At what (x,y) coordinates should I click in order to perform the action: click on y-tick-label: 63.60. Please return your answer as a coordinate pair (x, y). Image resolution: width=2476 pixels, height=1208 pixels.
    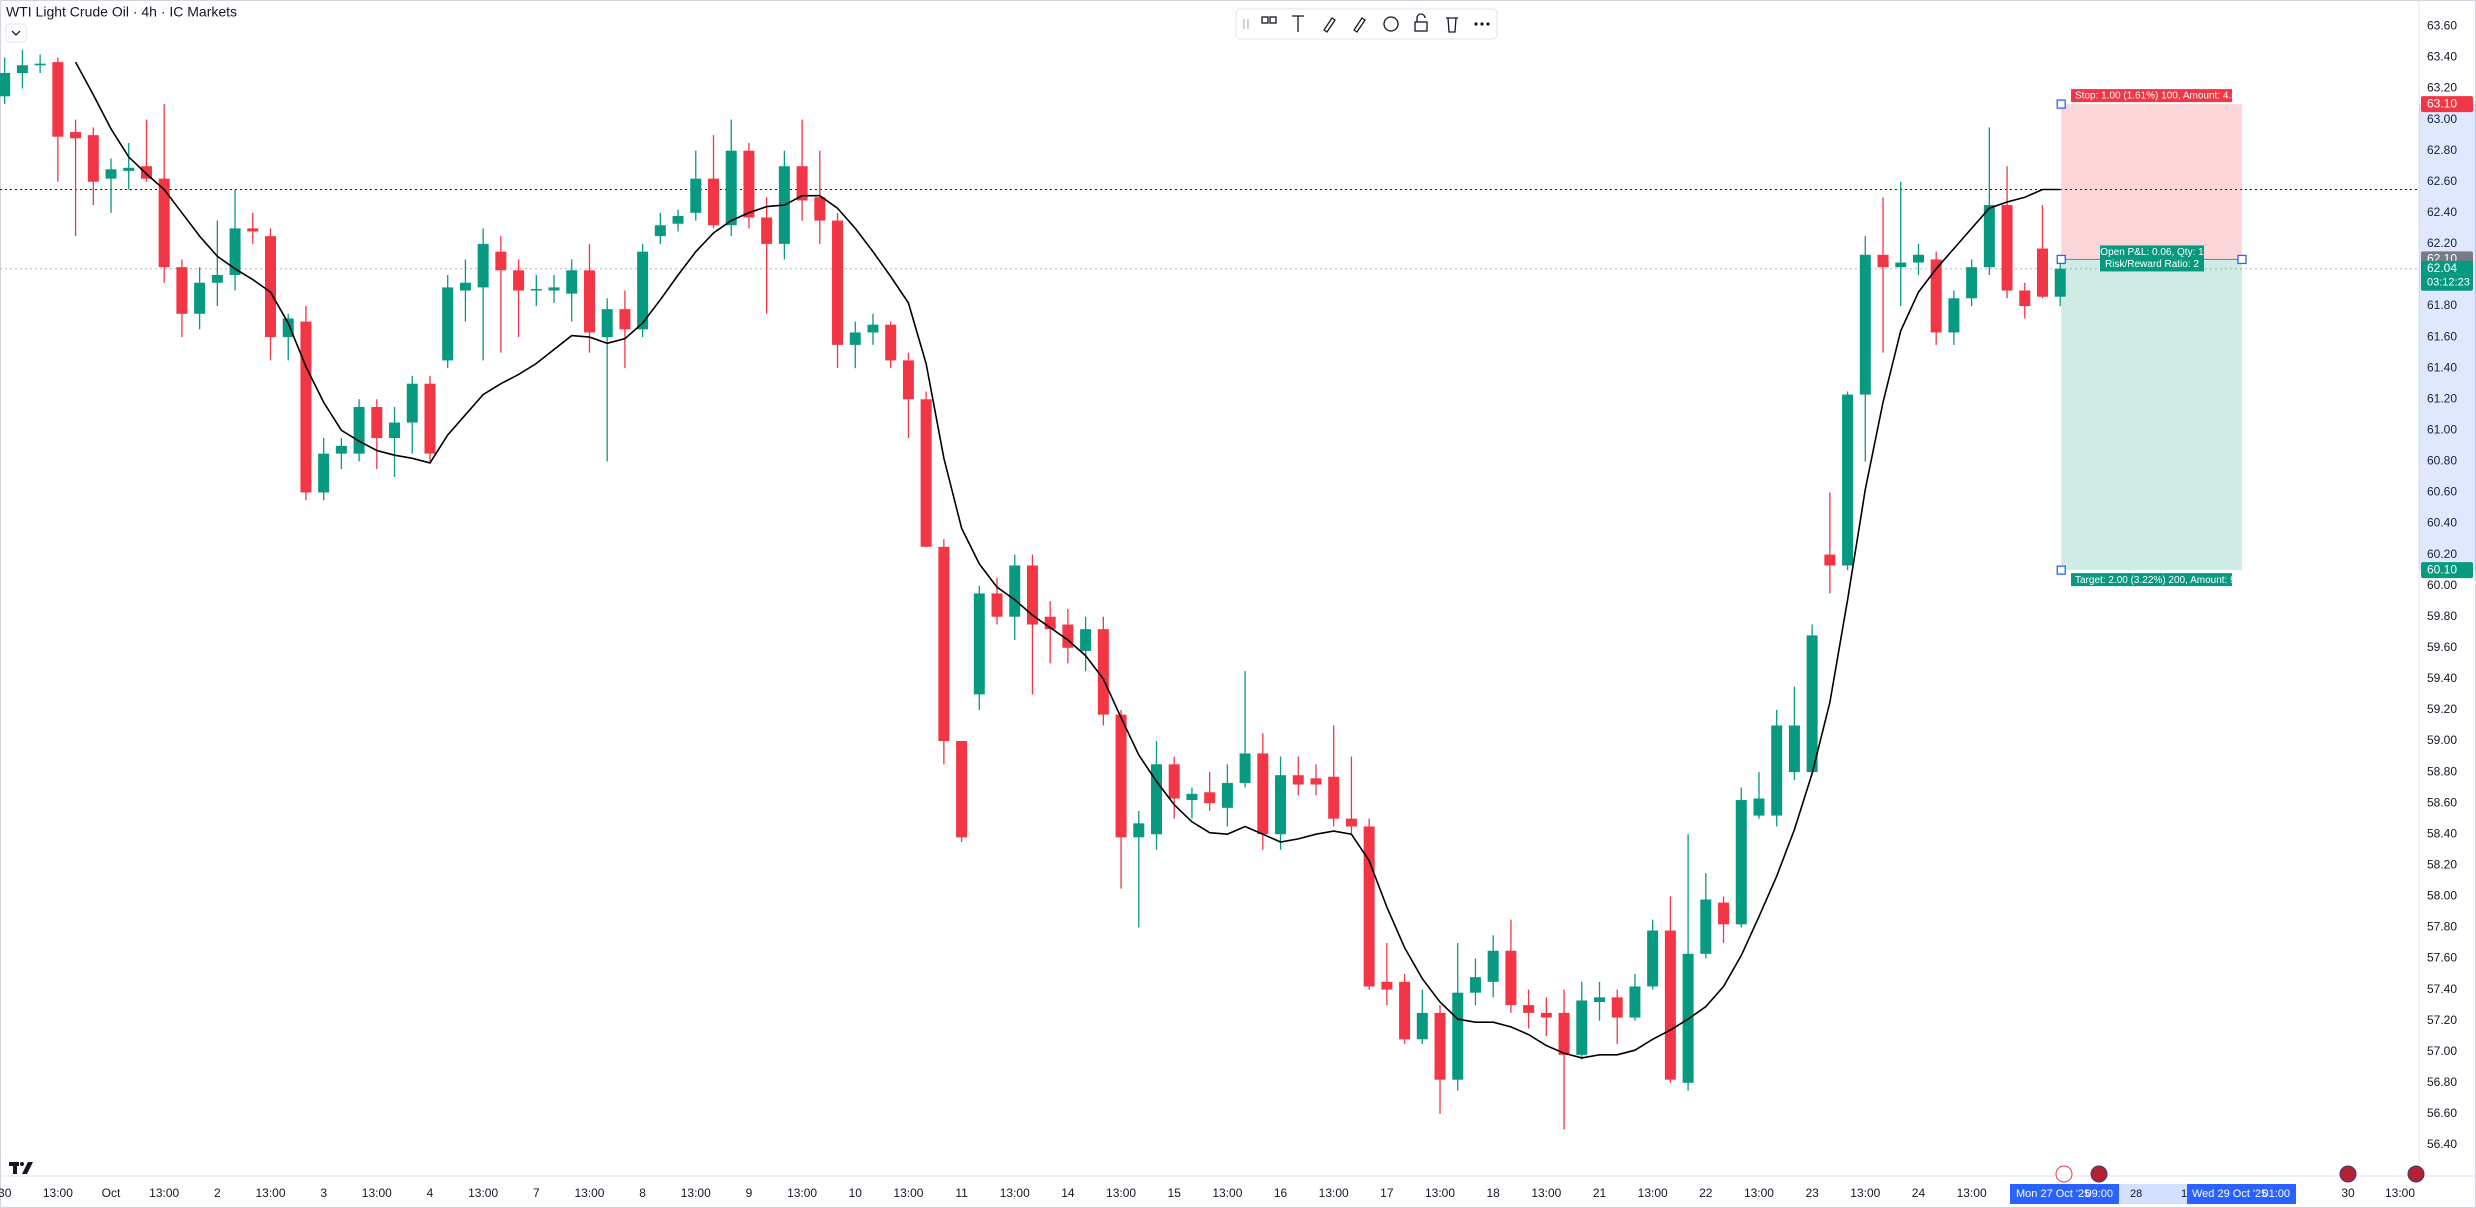
    Looking at the image, I should click on (2442, 26).